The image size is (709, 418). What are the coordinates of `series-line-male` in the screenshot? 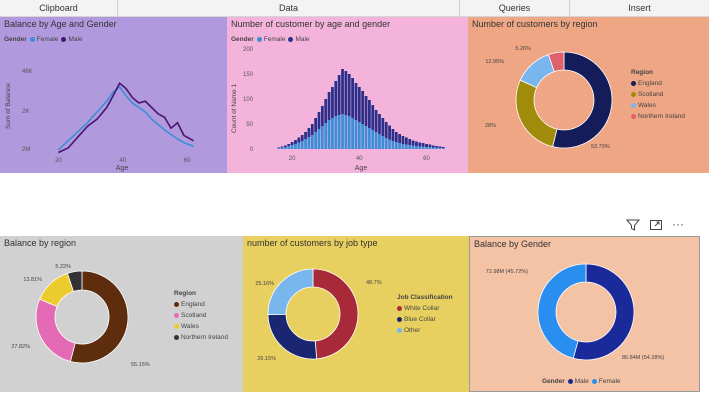 It's located at (126, 117).